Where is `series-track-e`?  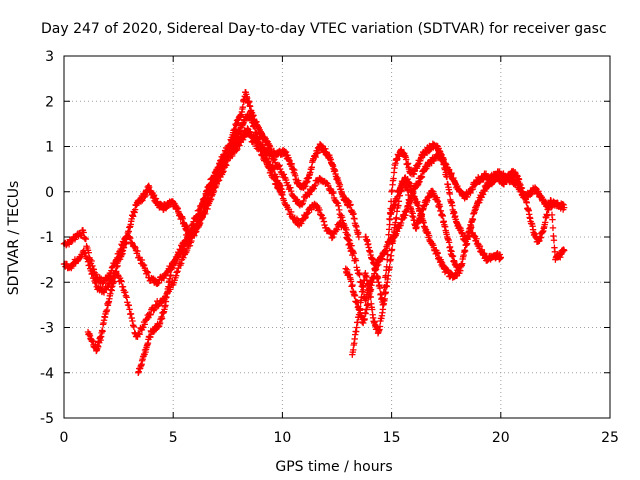 series-track-e is located at coordinates (455, 238).